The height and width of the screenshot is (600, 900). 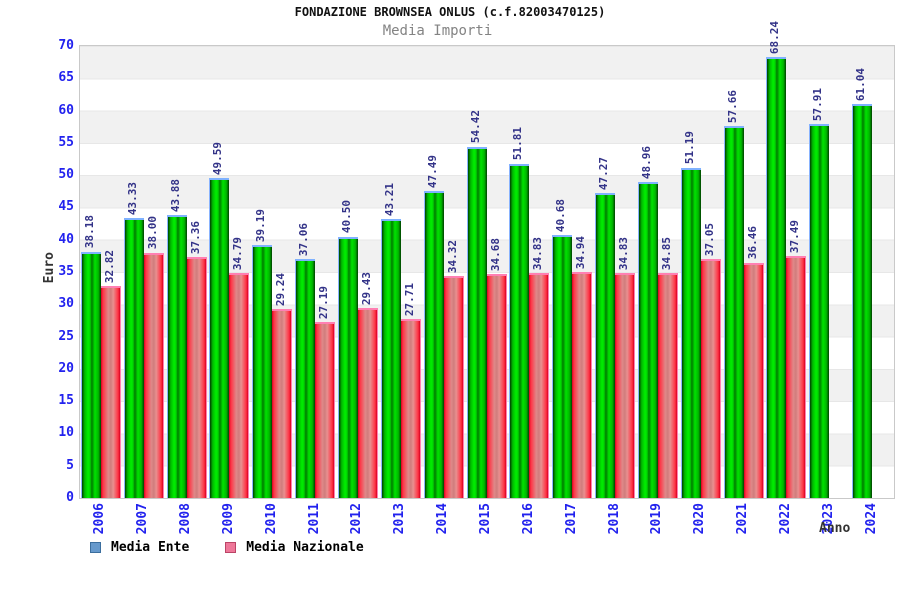 What do you see at coordinates (367, 272) in the screenshot?
I see `bar-slot: 29.43` at bounding box center [367, 272].